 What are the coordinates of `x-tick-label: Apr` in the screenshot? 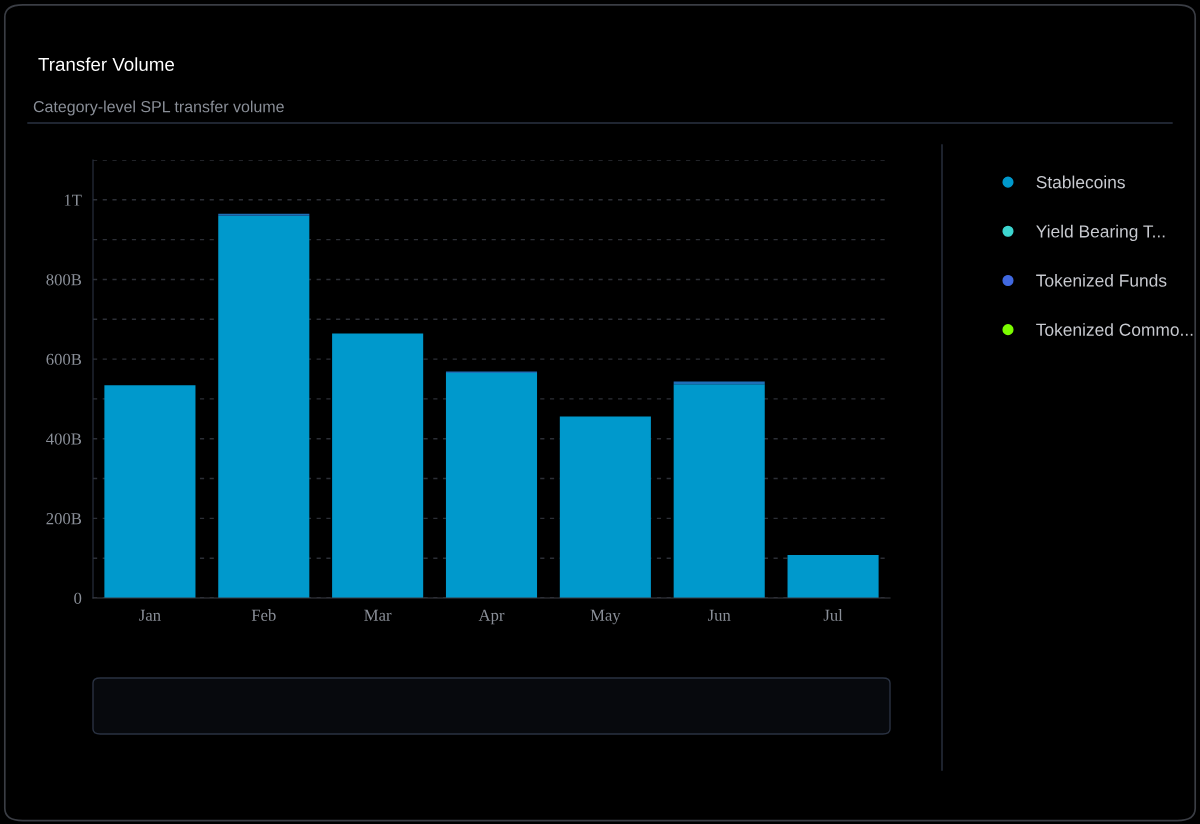 It's located at (491, 617).